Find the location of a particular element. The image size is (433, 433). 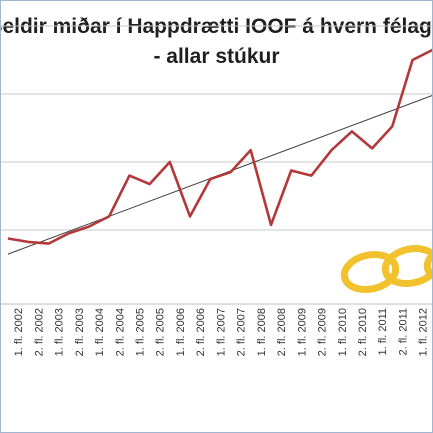

chart-subtitle: - allar stúkur is located at coordinates (216, 56).